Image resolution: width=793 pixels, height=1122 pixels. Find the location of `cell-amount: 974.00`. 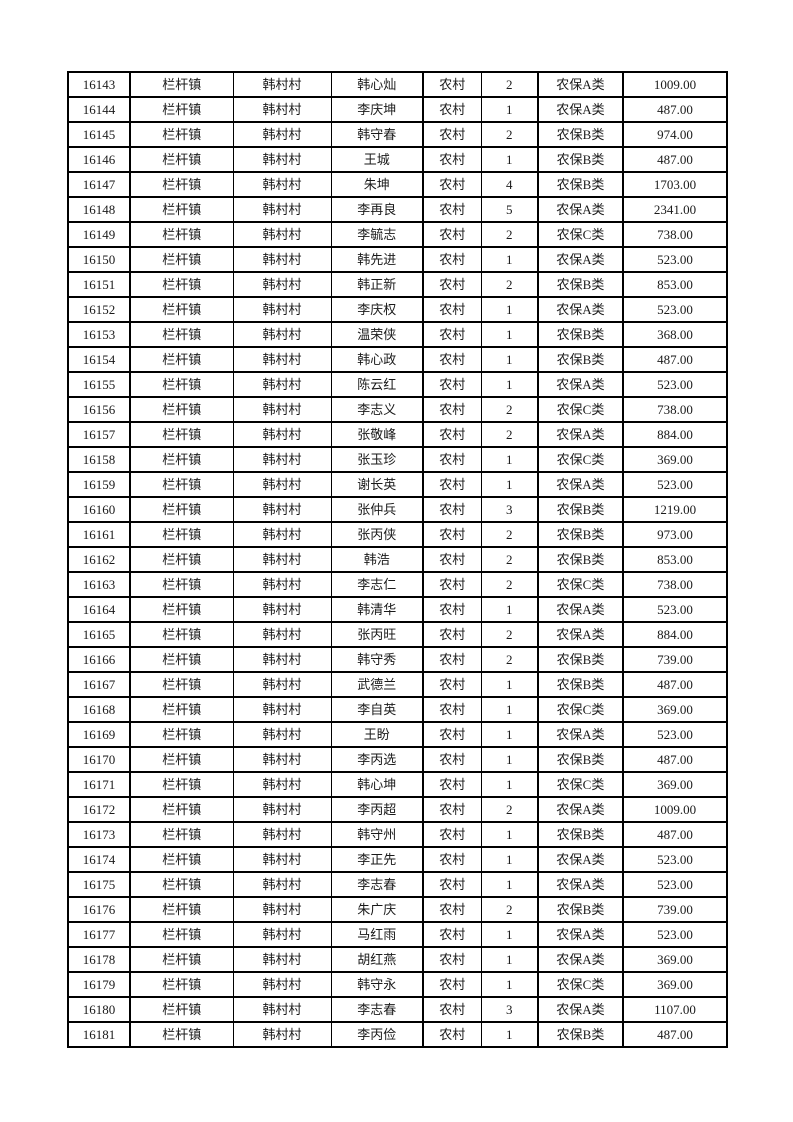

cell-amount: 974.00 is located at coordinates (675, 134).